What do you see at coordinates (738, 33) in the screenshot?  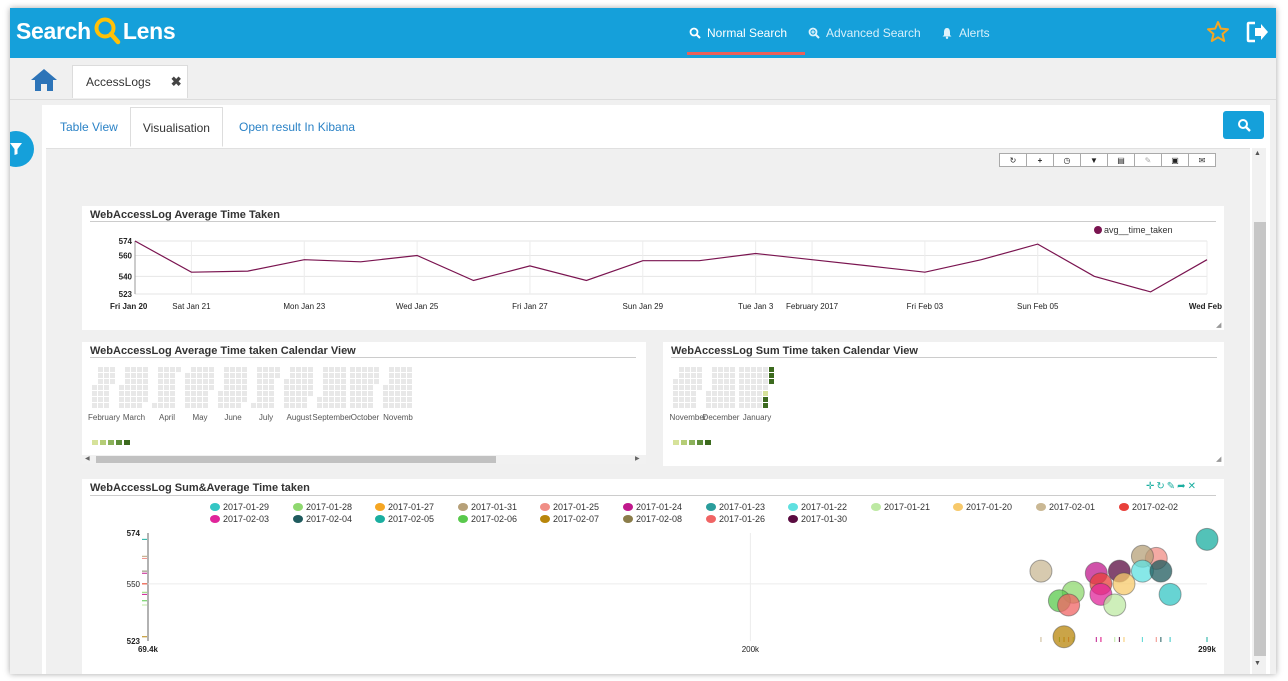 I see `nav-normal-search: Normal Search` at bounding box center [738, 33].